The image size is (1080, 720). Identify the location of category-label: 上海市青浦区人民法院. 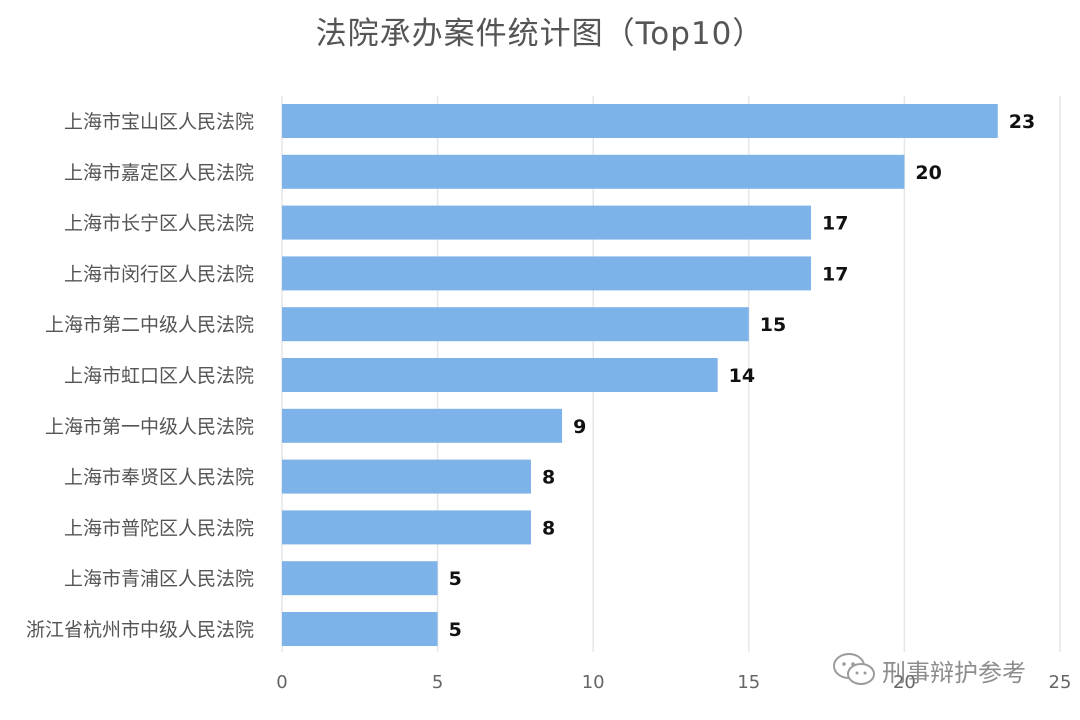
(159, 579).